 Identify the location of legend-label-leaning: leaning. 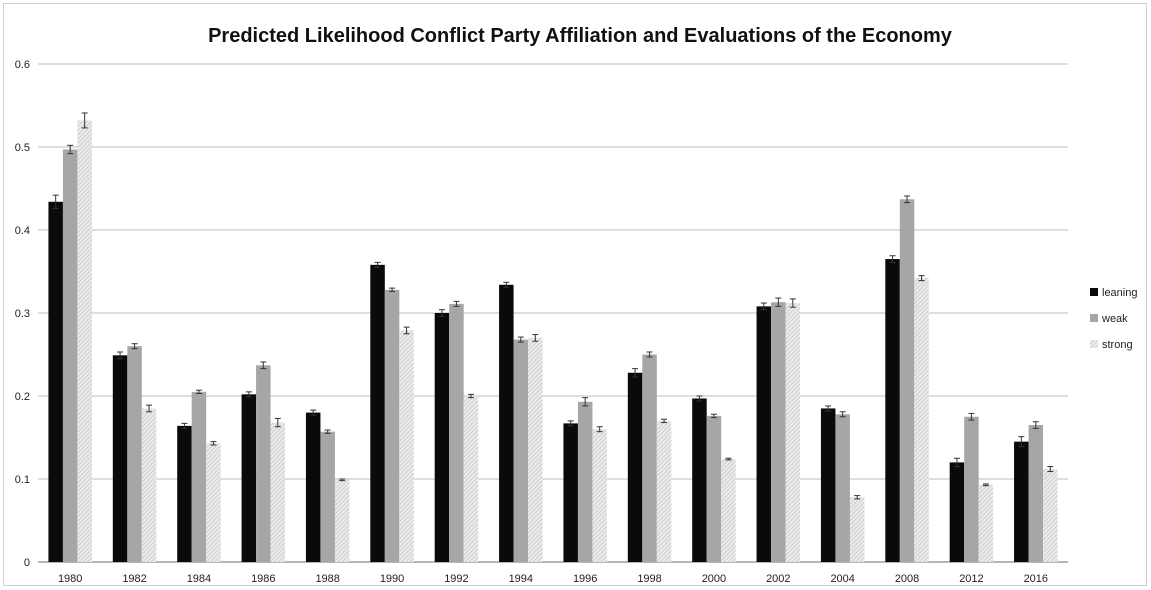
(1119, 293).